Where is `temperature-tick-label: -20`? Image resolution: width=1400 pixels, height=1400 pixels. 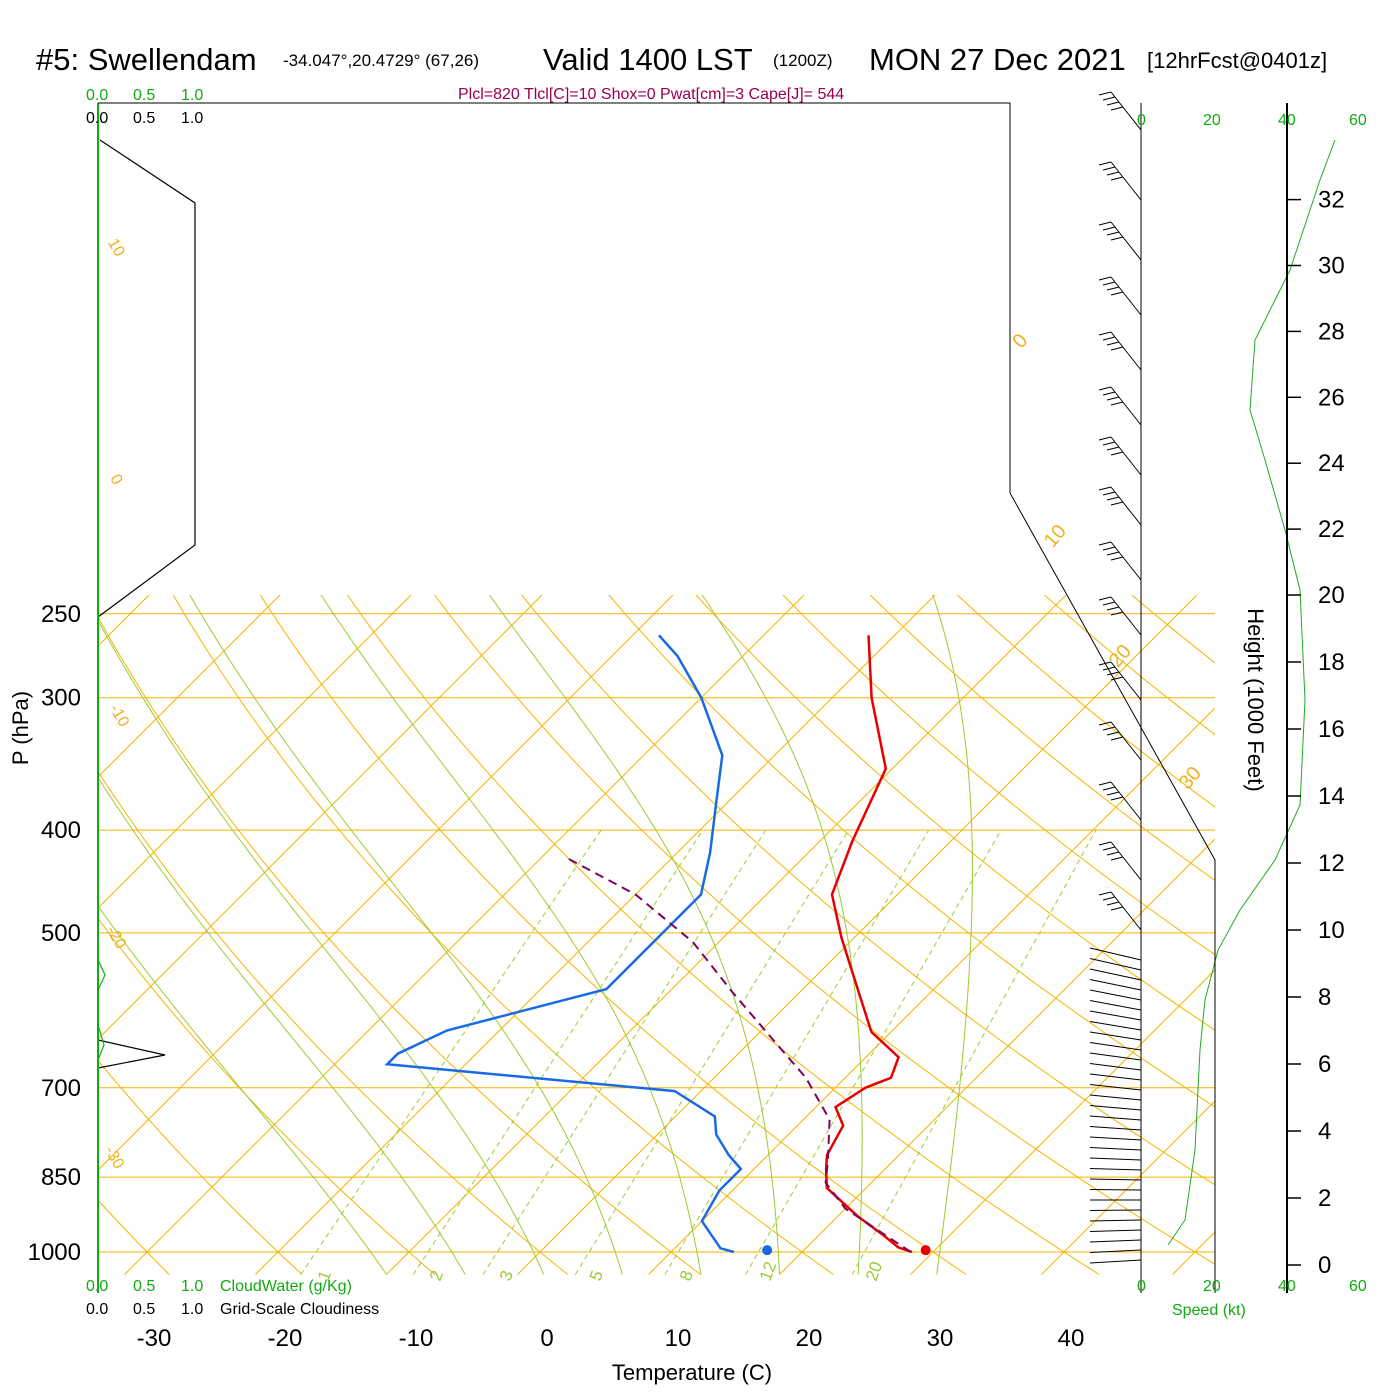
temperature-tick-label: -20 is located at coordinates (285, 1338).